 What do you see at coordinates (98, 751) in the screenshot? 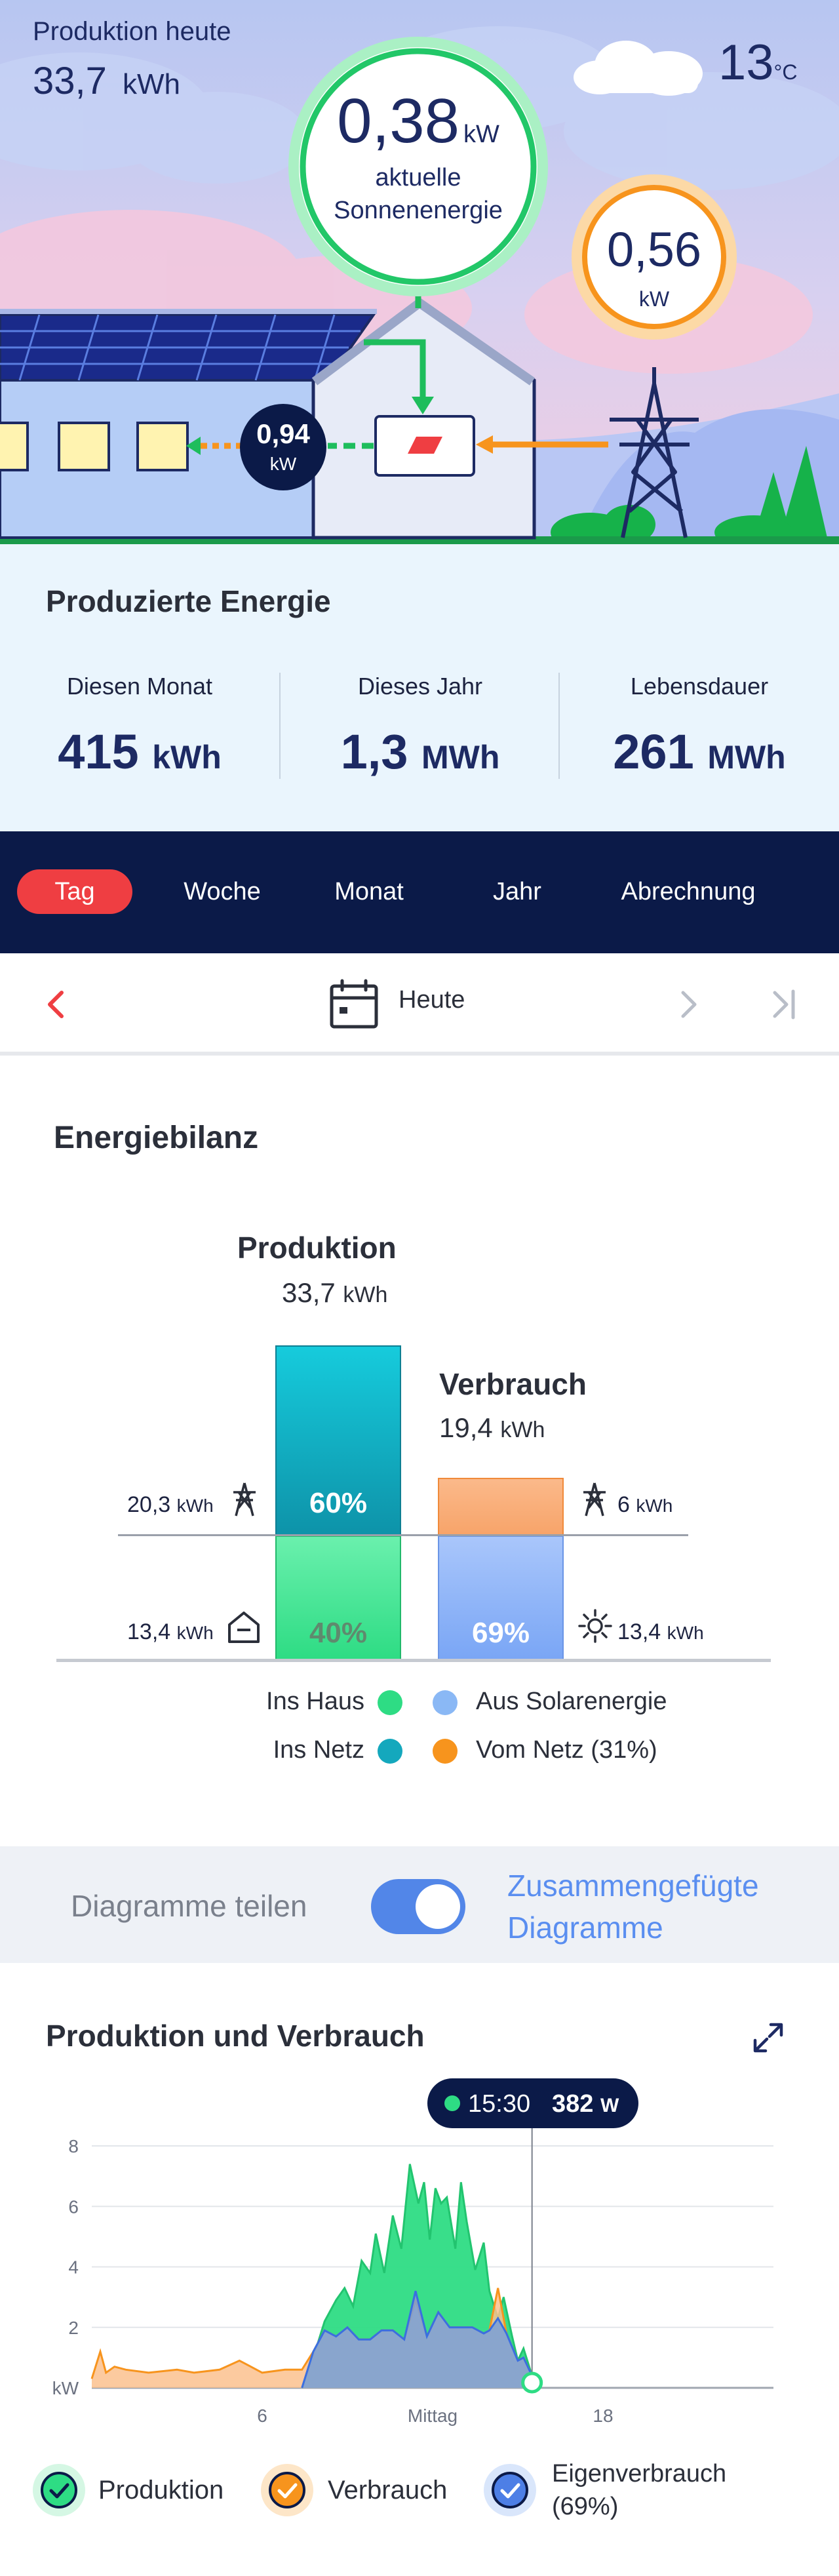
I see `stat-number: 415` at bounding box center [98, 751].